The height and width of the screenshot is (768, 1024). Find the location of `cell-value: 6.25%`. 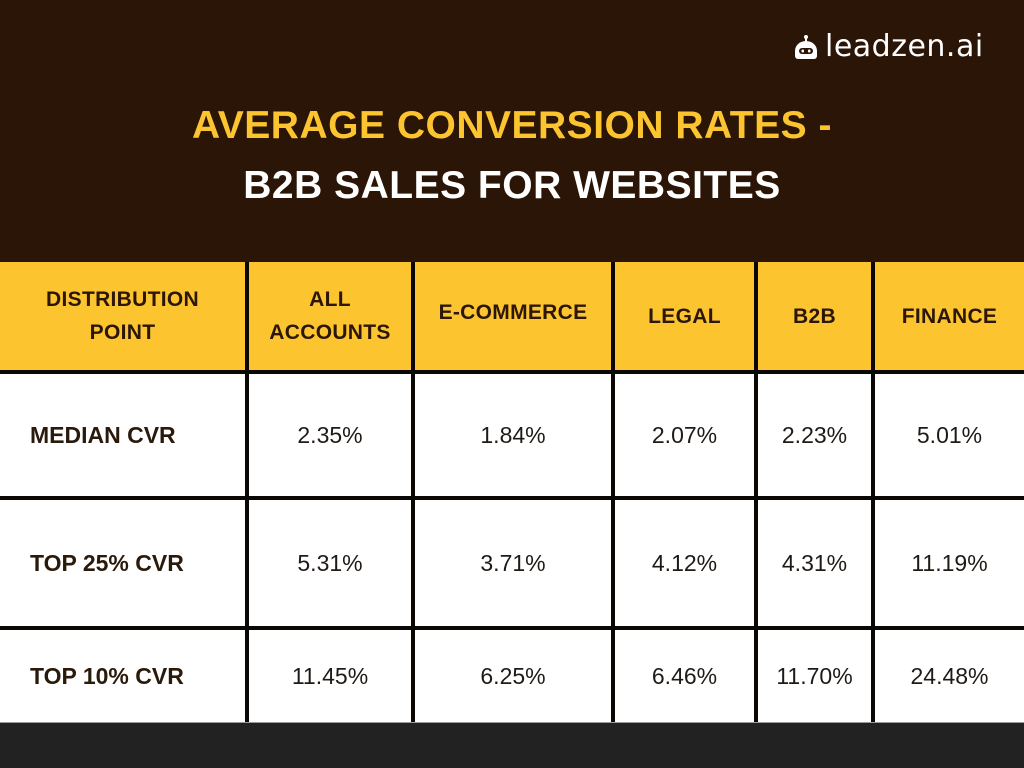

cell-value: 6.25% is located at coordinates (513, 674).